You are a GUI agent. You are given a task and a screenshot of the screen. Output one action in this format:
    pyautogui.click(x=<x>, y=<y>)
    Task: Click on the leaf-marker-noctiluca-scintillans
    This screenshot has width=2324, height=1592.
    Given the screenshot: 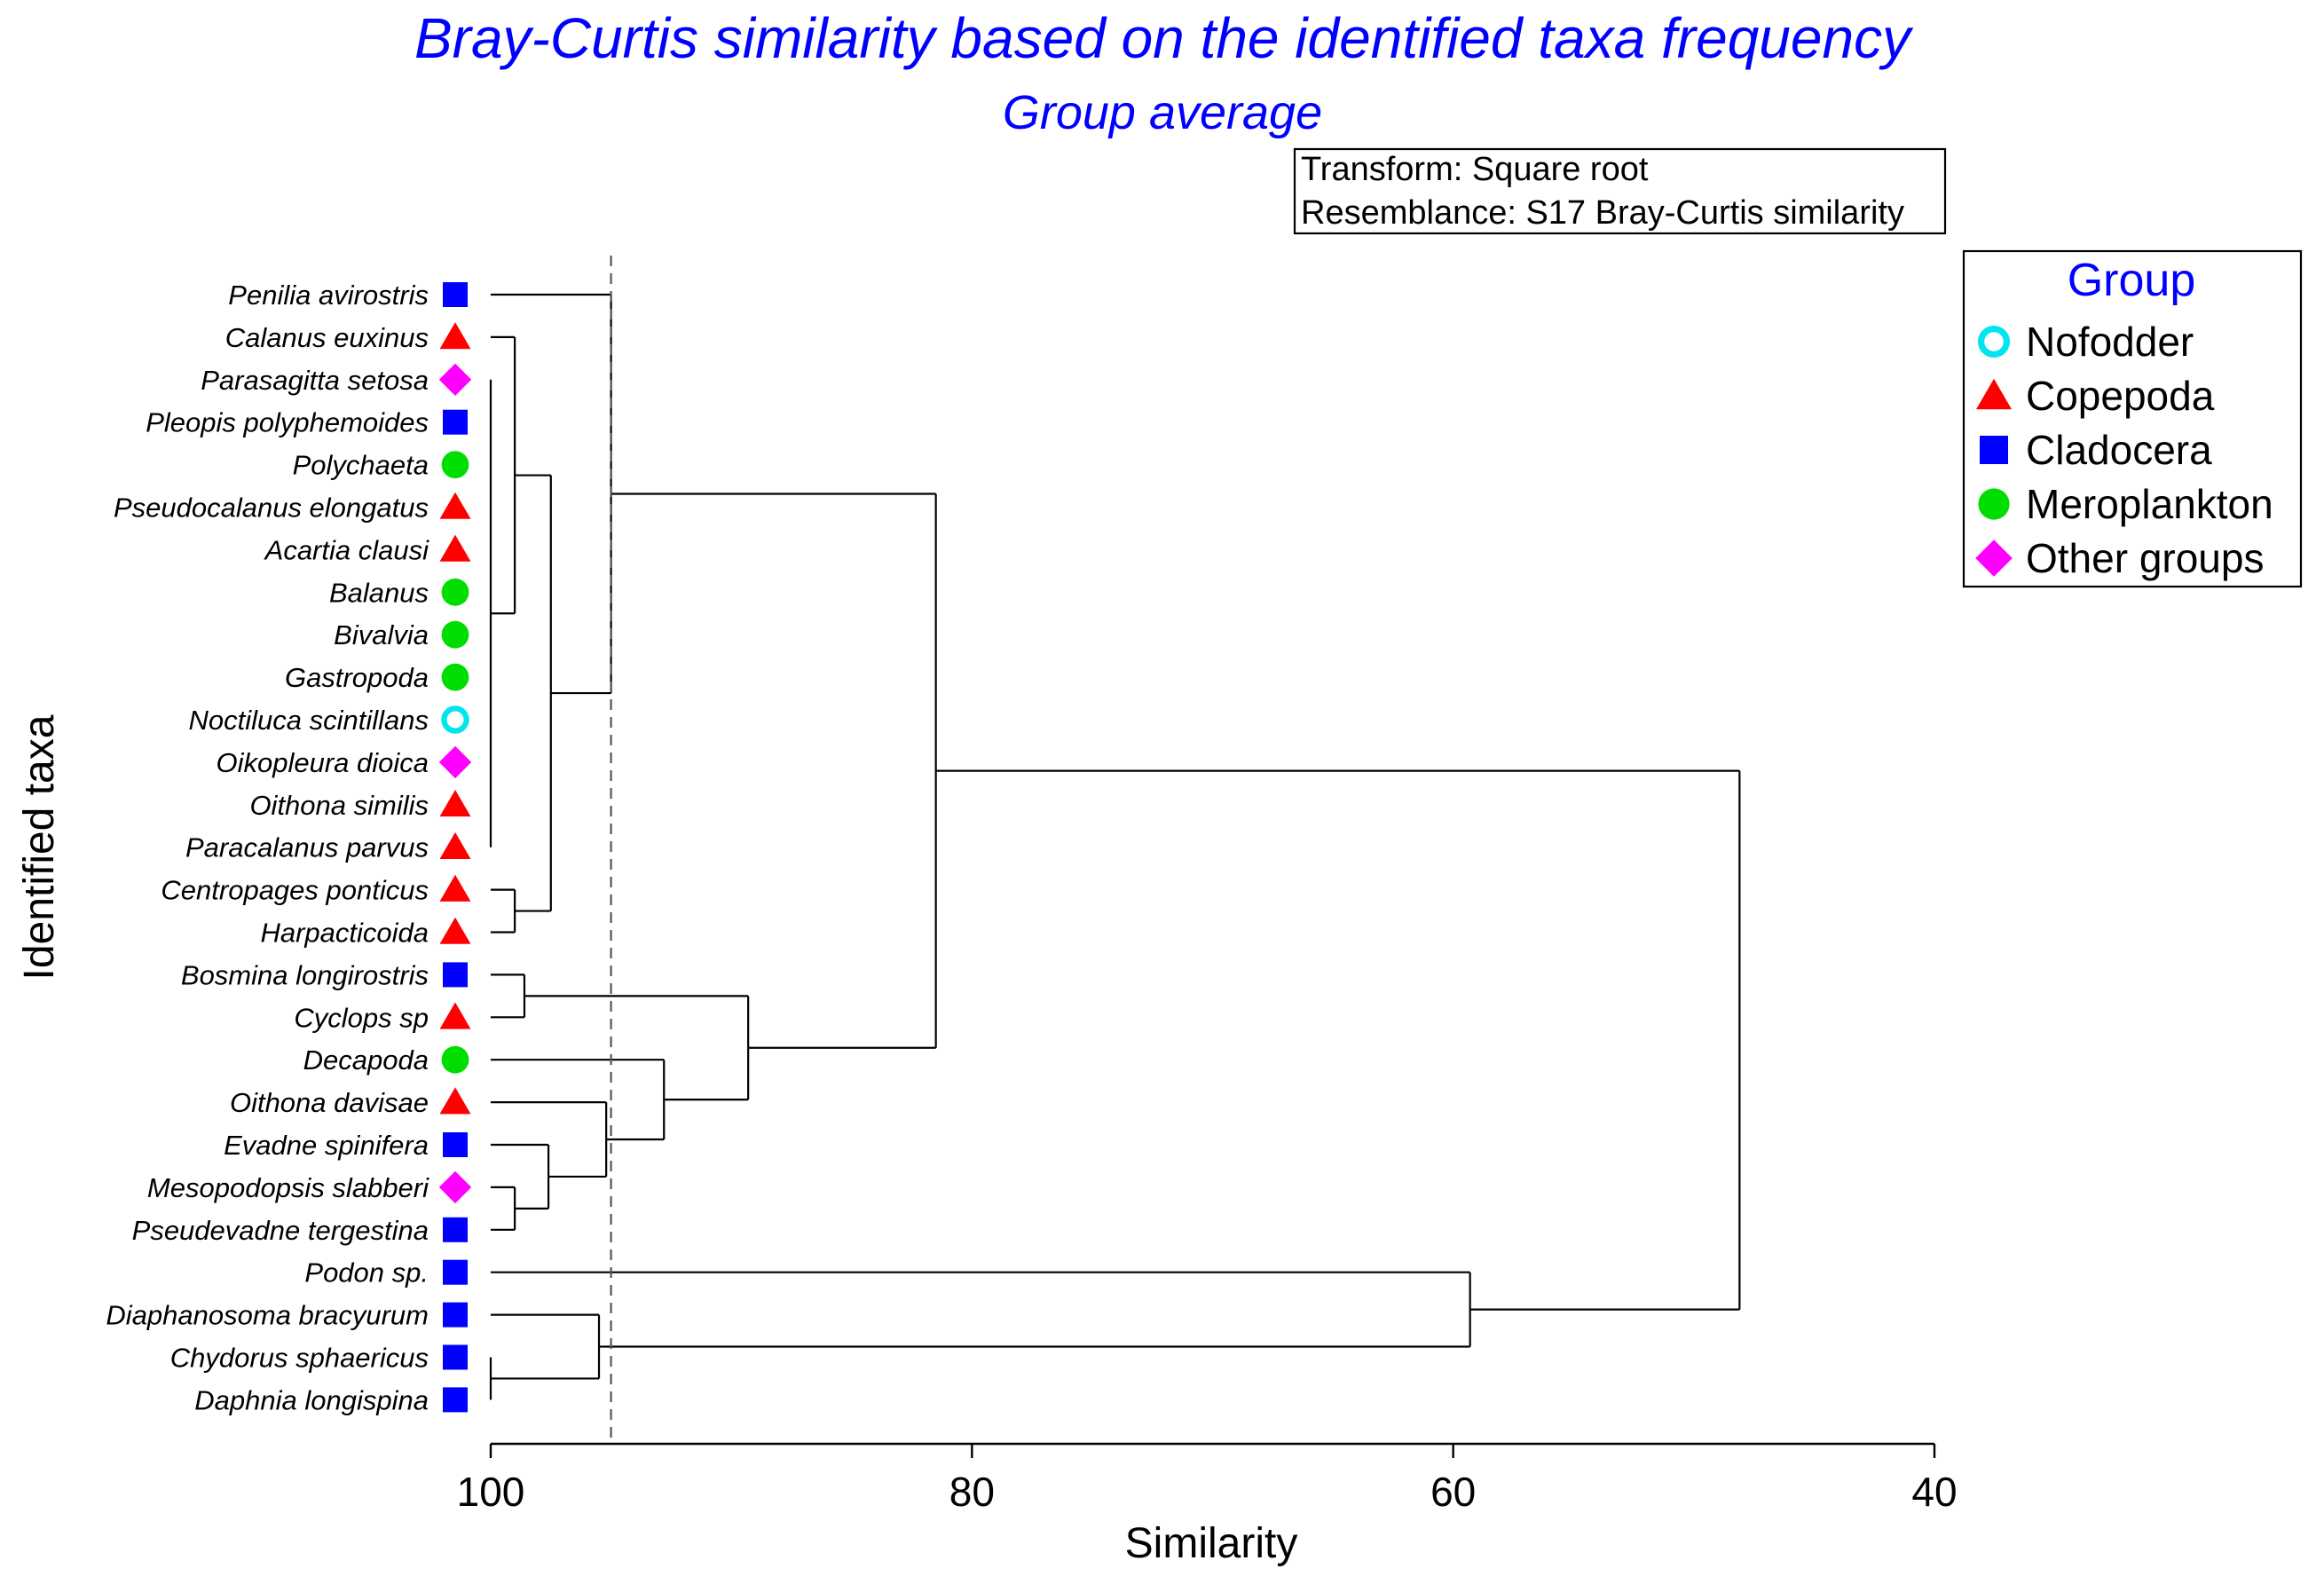 What is the action you would take?
    pyautogui.click(x=455, y=719)
    